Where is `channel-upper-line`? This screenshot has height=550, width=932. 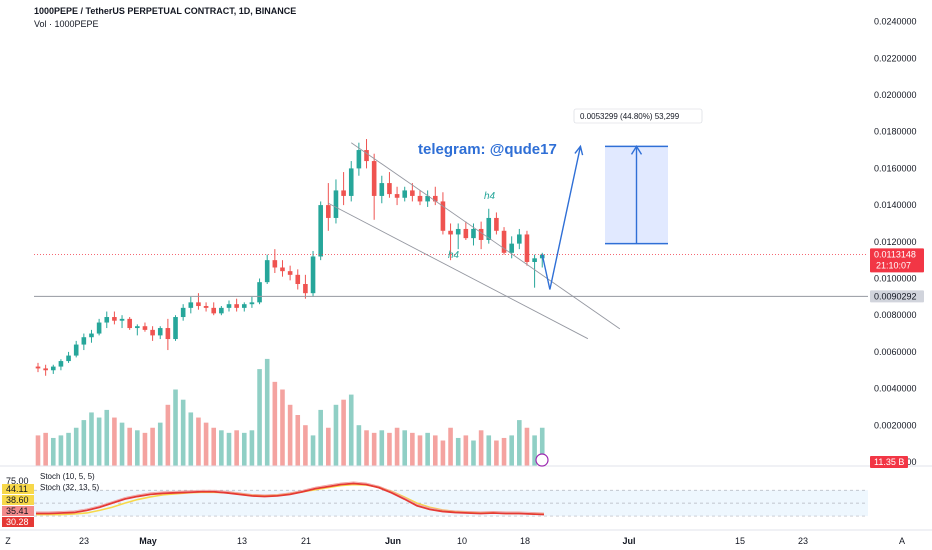
channel-upper-line is located at coordinates (485, 236).